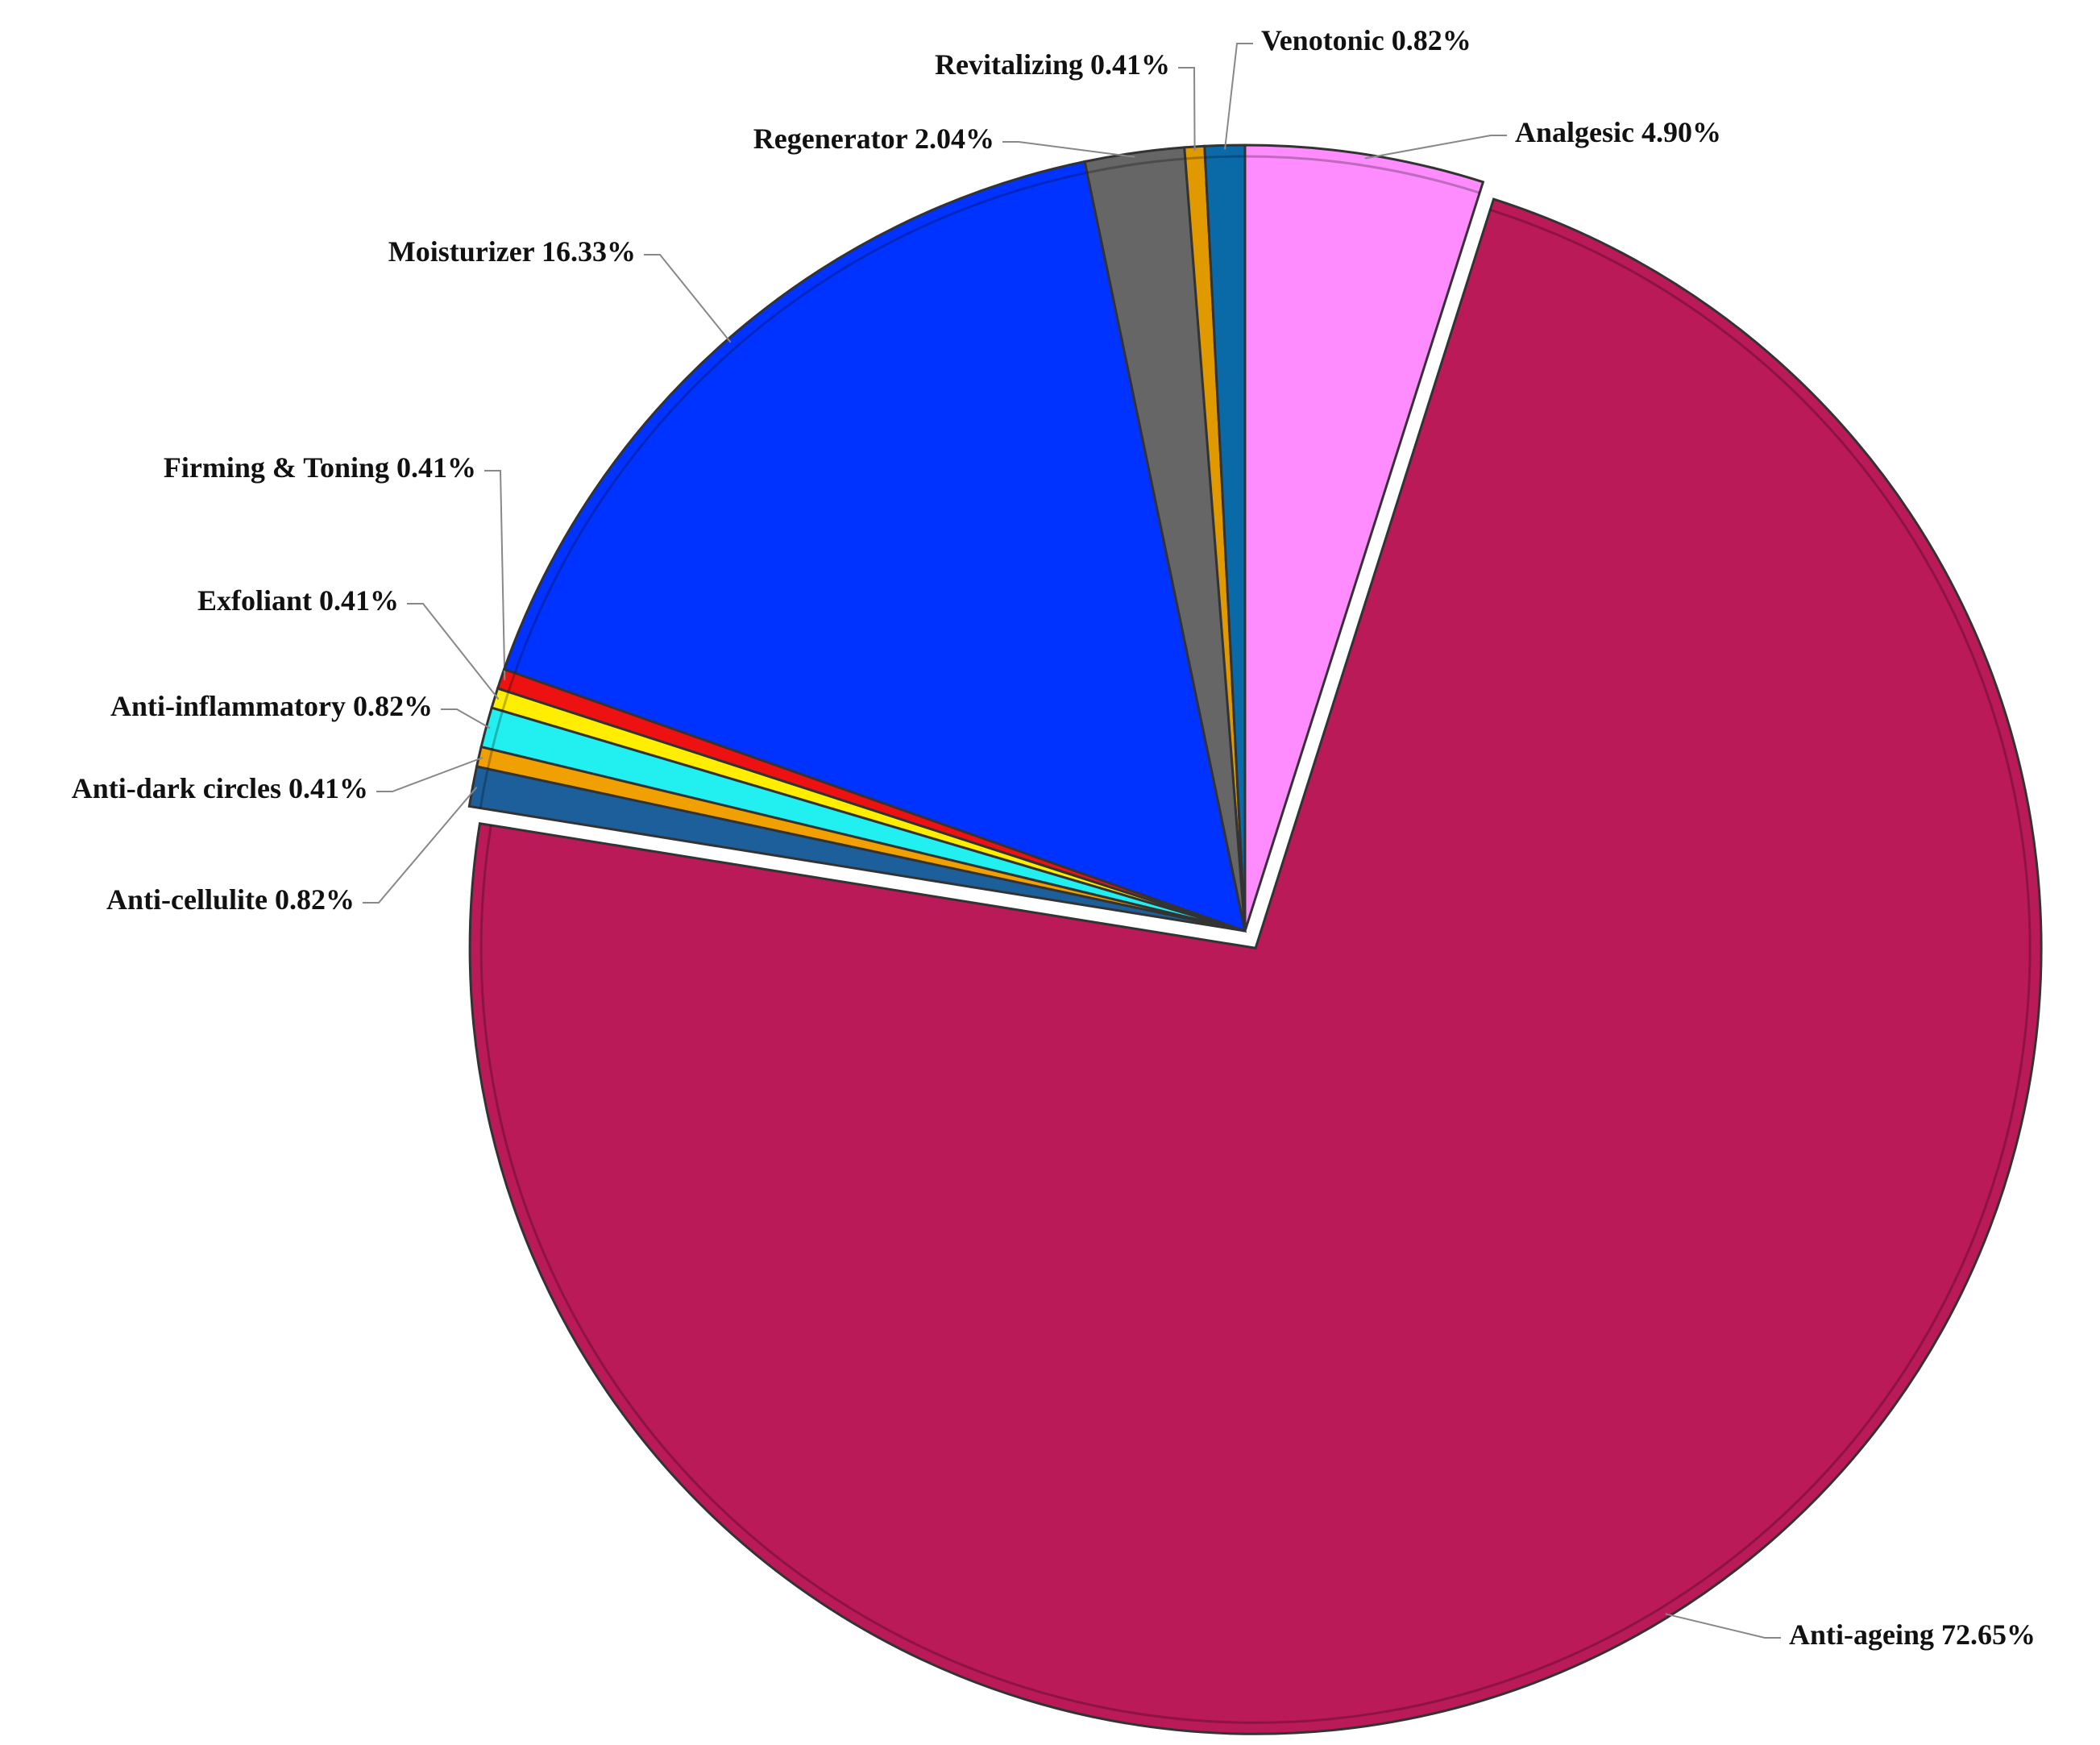 The image size is (2100, 1745). What do you see at coordinates (589, 251) in the screenshot?
I see `slice-value: 16.33%` at bounding box center [589, 251].